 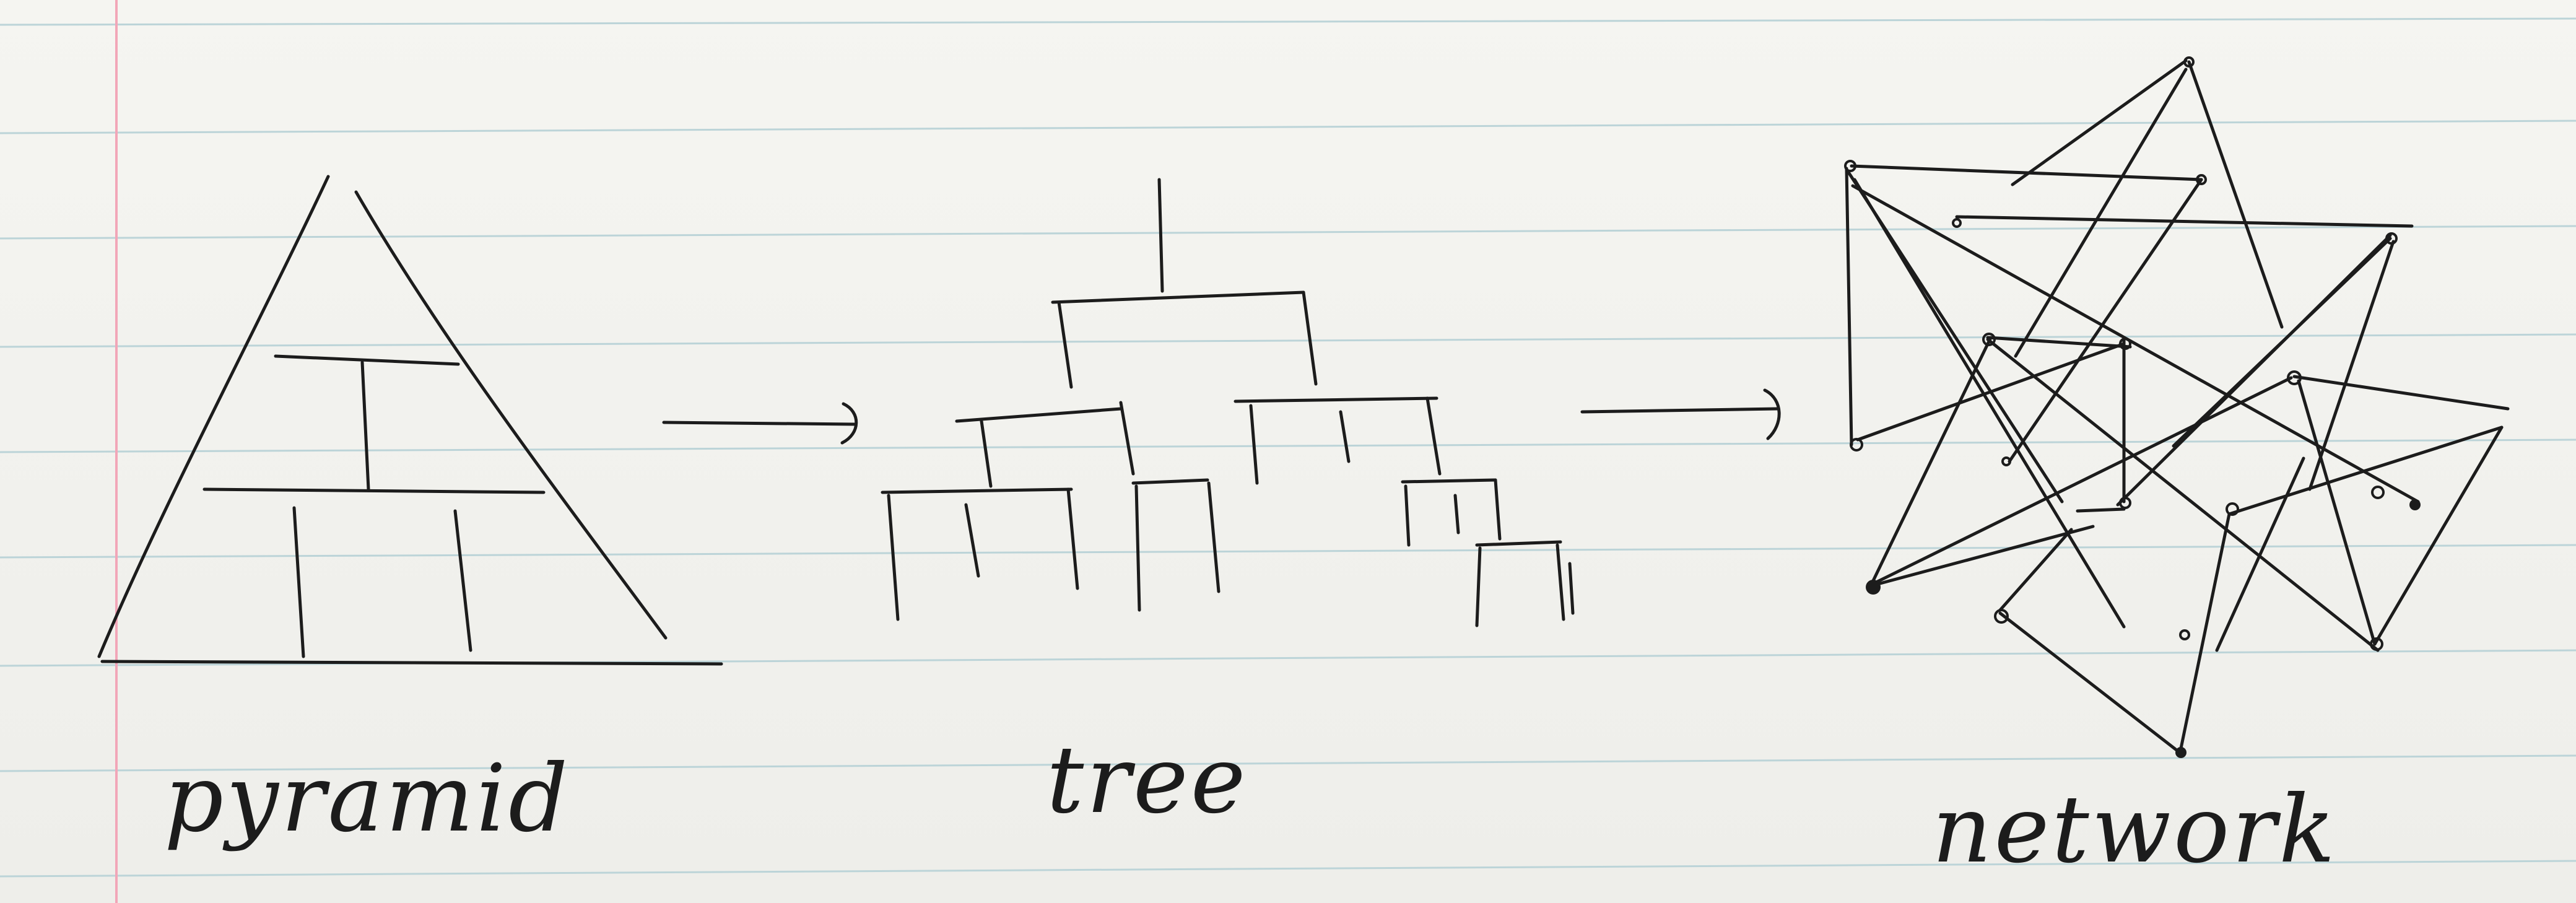 I want to click on pyramid-label: pyramid, so click(x=368, y=799).